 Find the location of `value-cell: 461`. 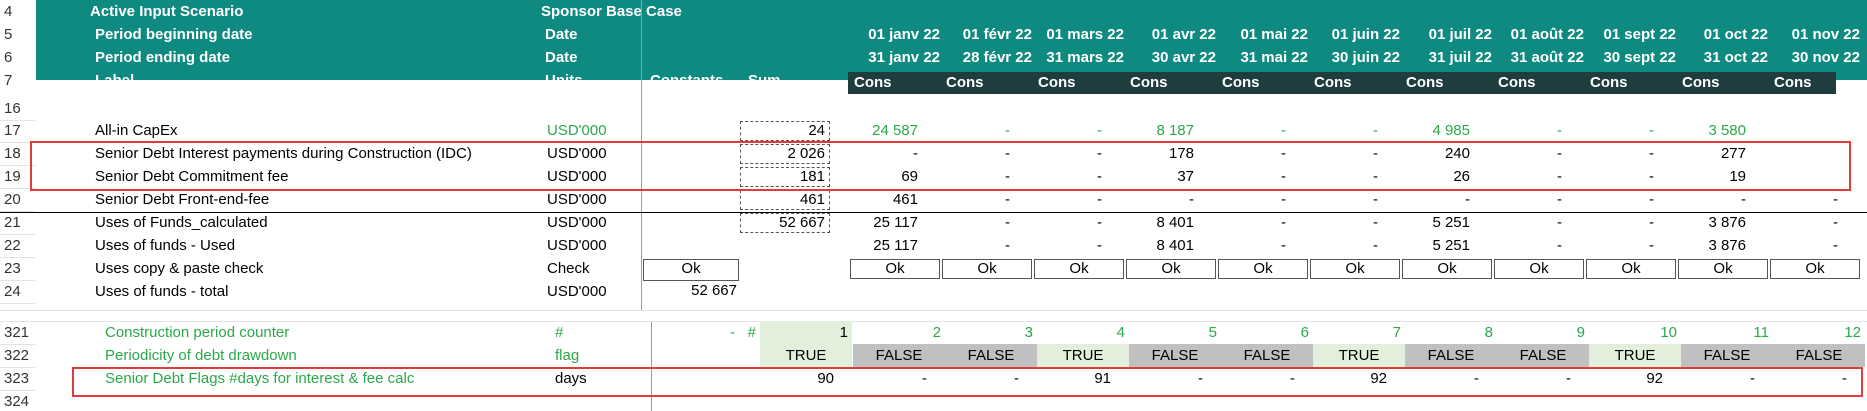

value-cell: 461 is located at coordinates (905, 199).